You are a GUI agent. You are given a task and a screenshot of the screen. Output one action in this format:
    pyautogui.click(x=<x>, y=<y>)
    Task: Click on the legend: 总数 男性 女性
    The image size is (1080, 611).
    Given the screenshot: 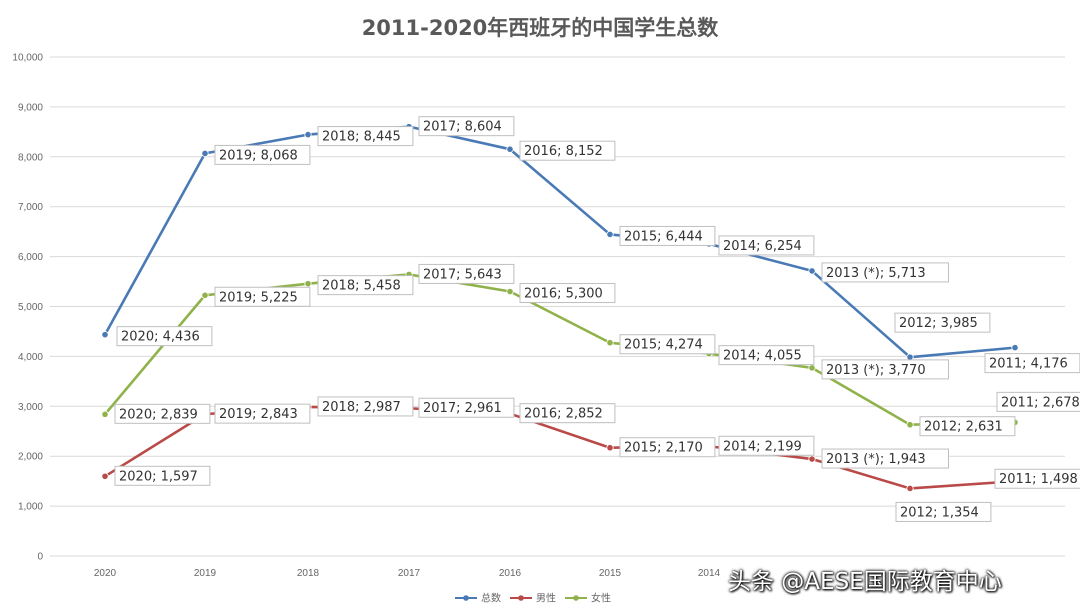 What is the action you would take?
    pyautogui.click(x=533, y=598)
    